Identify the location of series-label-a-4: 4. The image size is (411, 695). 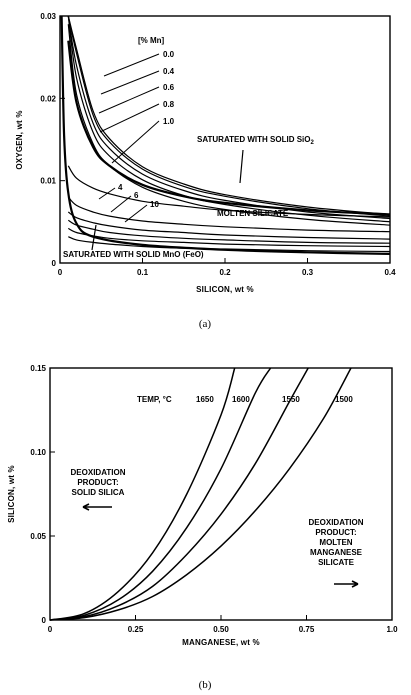
(120, 187).